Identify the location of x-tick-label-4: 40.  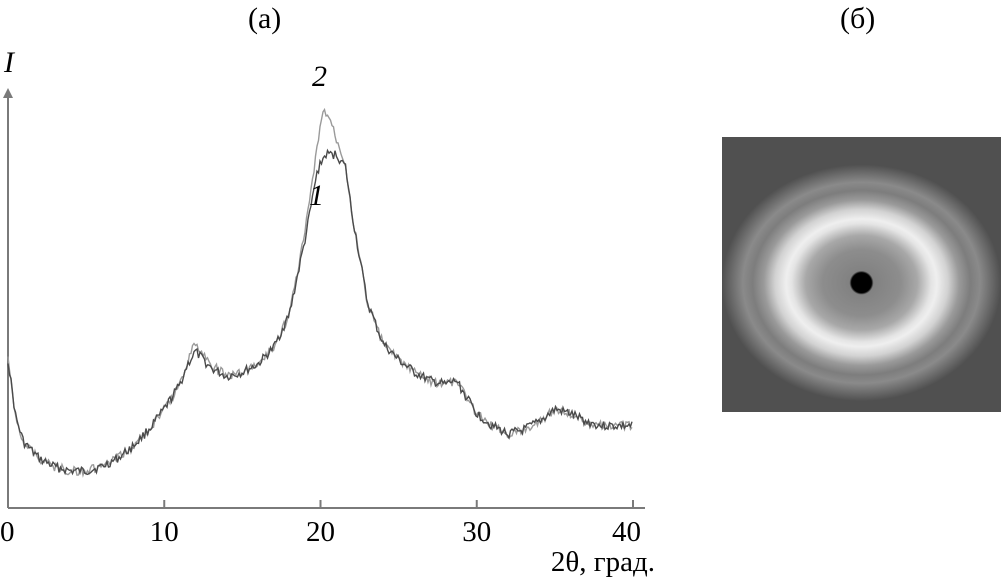
(626, 532).